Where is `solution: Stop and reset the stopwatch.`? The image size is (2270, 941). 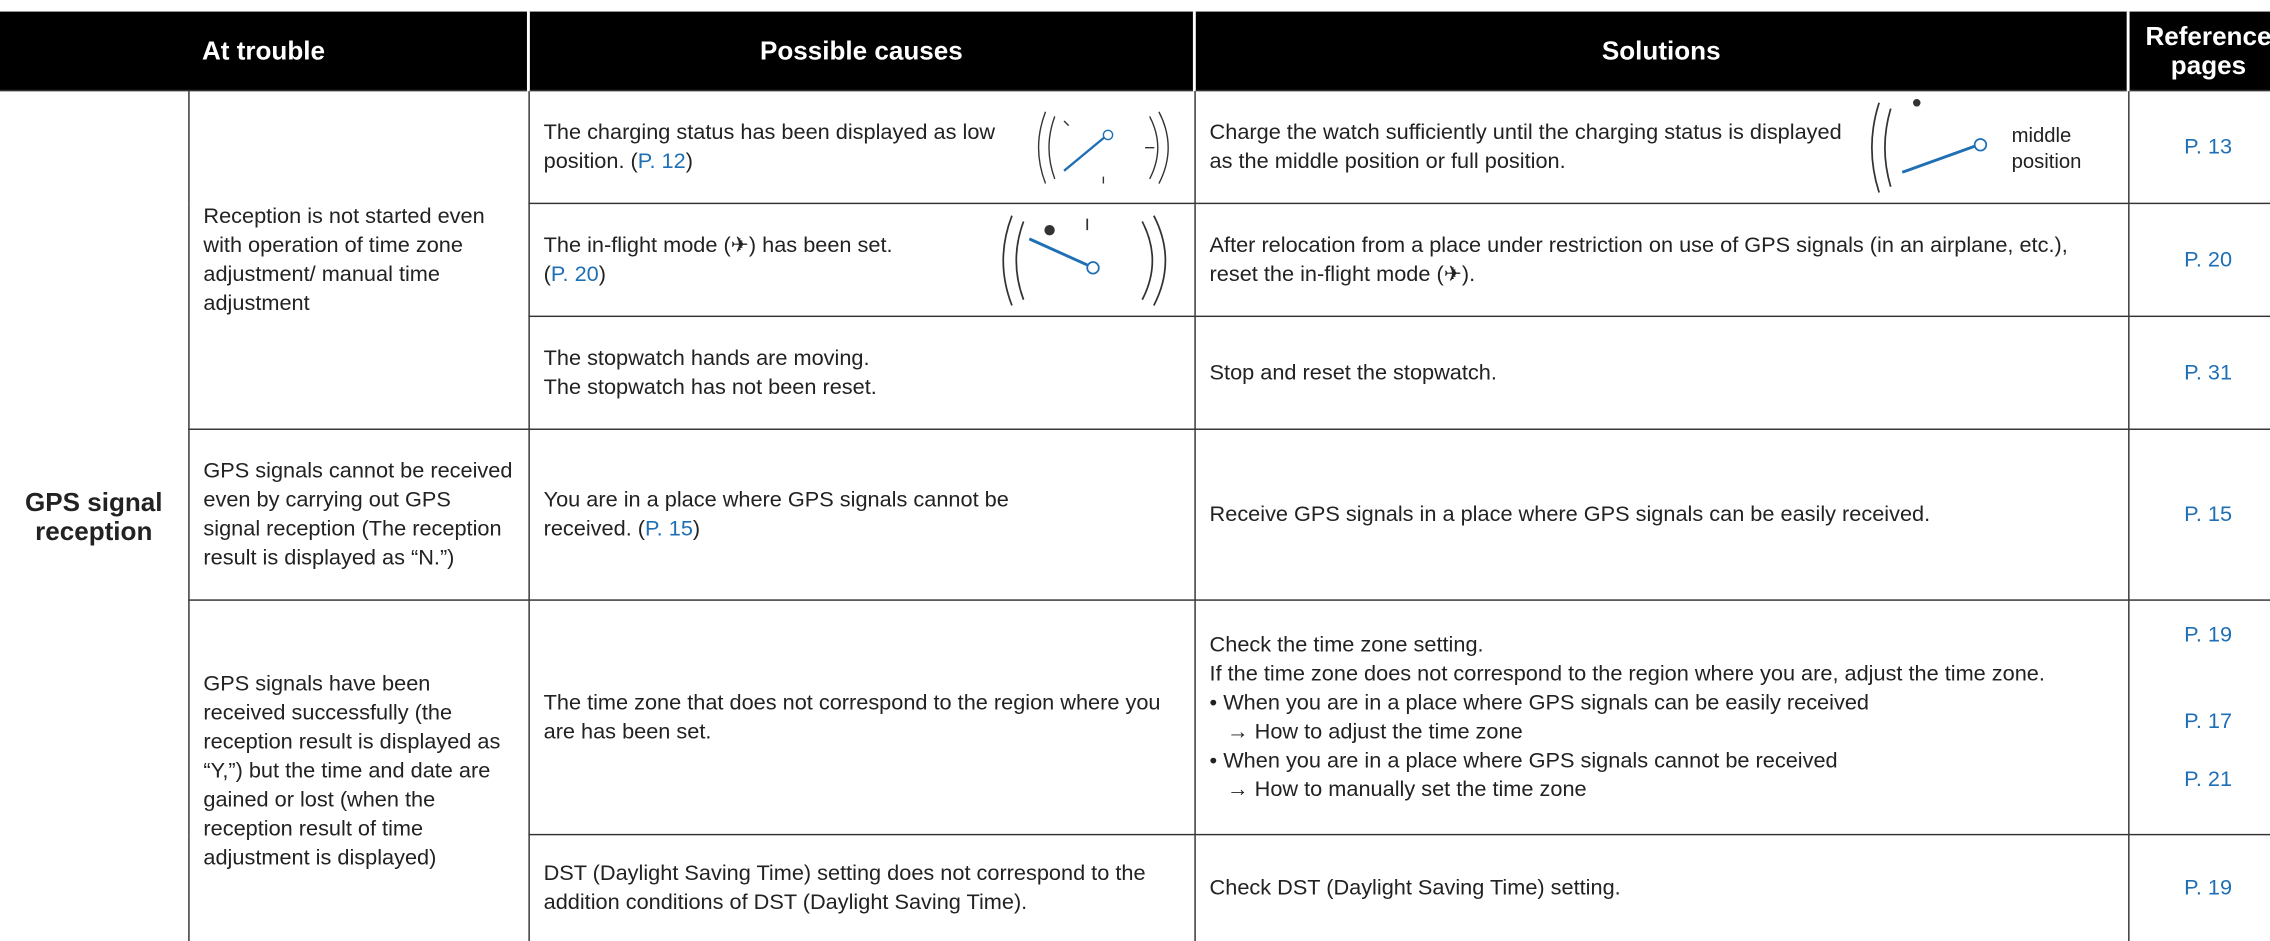 solution: Stop and reset the stopwatch. is located at coordinates (1661, 372).